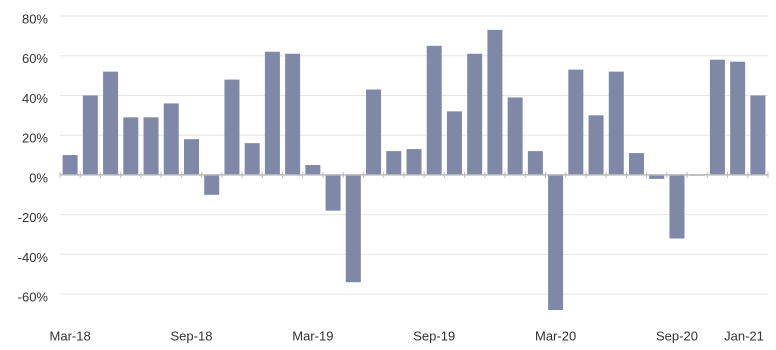 The height and width of the screenshot is (350, 776). What do you see at coordinates (35, 18) in the screenshot?
I see `y-tick-label: 80%` at bounding box center [35, 18].